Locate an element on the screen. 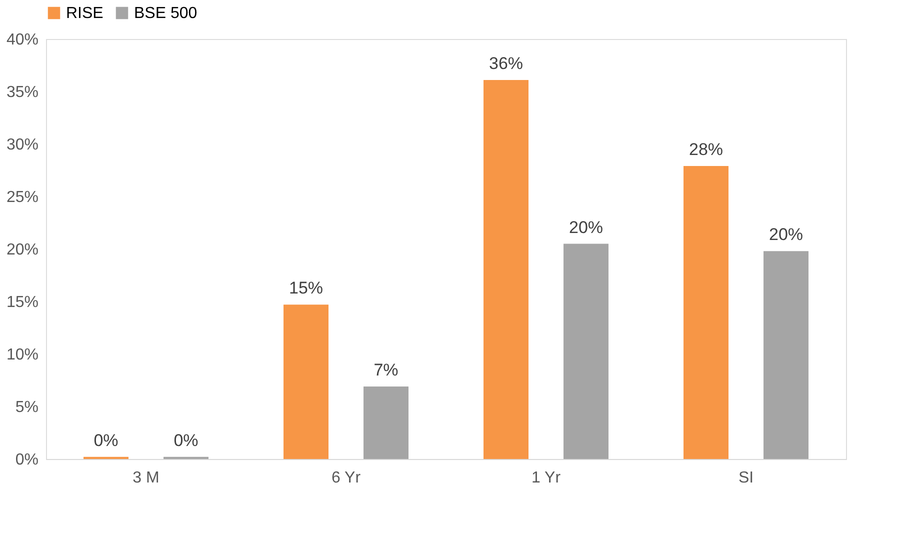 The image size is (904, 549). data-label: 15% is located at coordinates (306, 288).